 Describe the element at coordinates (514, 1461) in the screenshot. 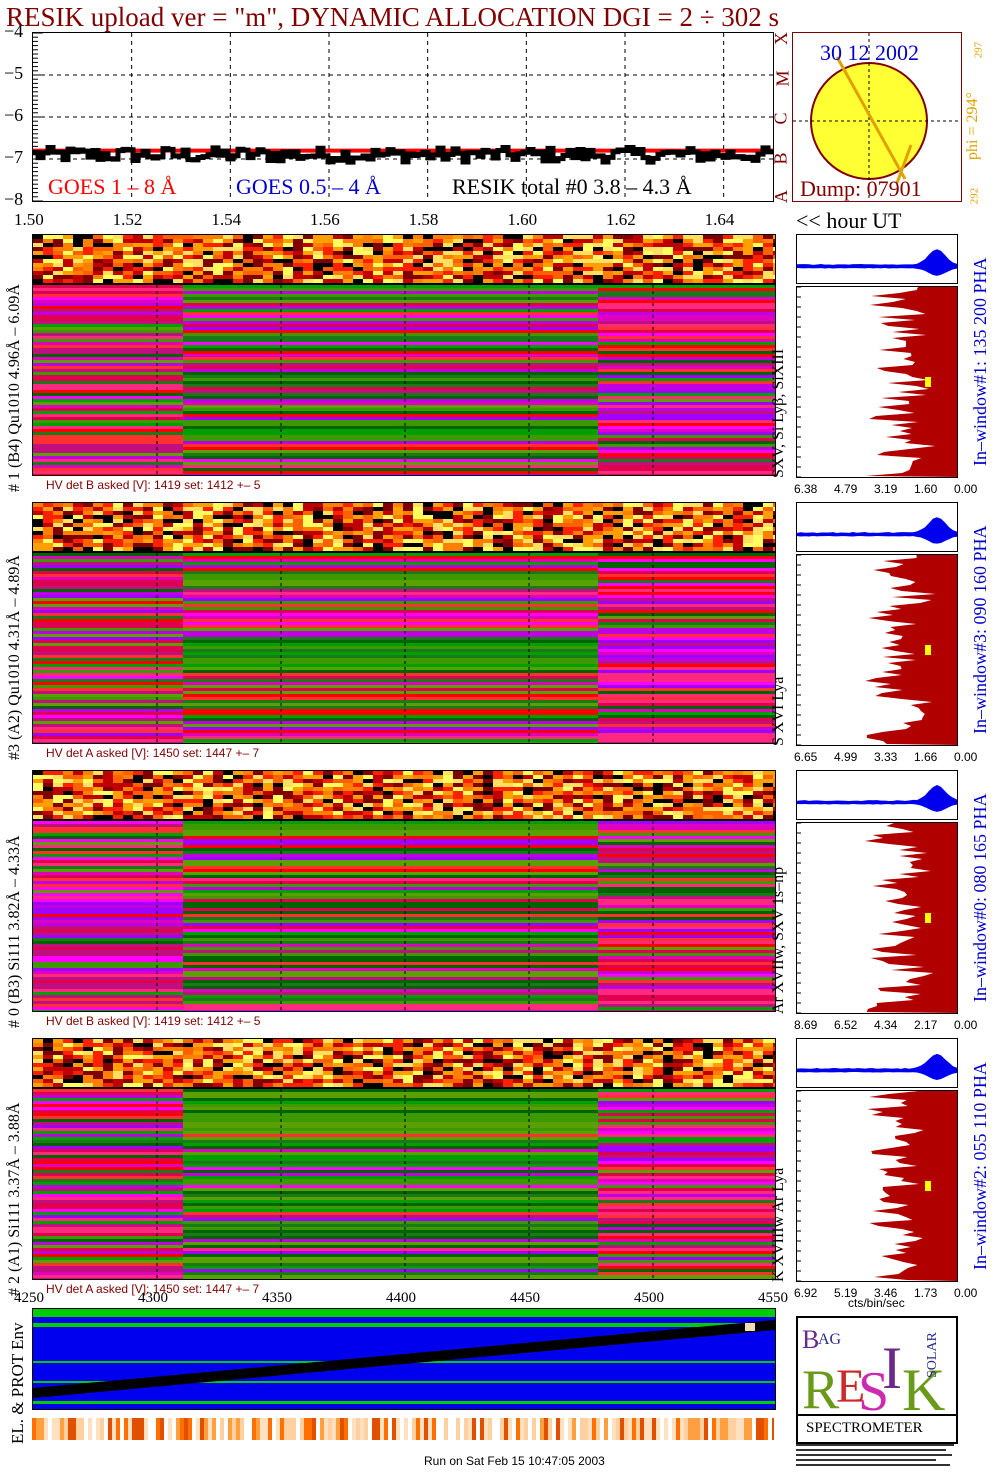

I see `run-footer: Run on Sat Feb 15 10:47:05 2003` at that location.